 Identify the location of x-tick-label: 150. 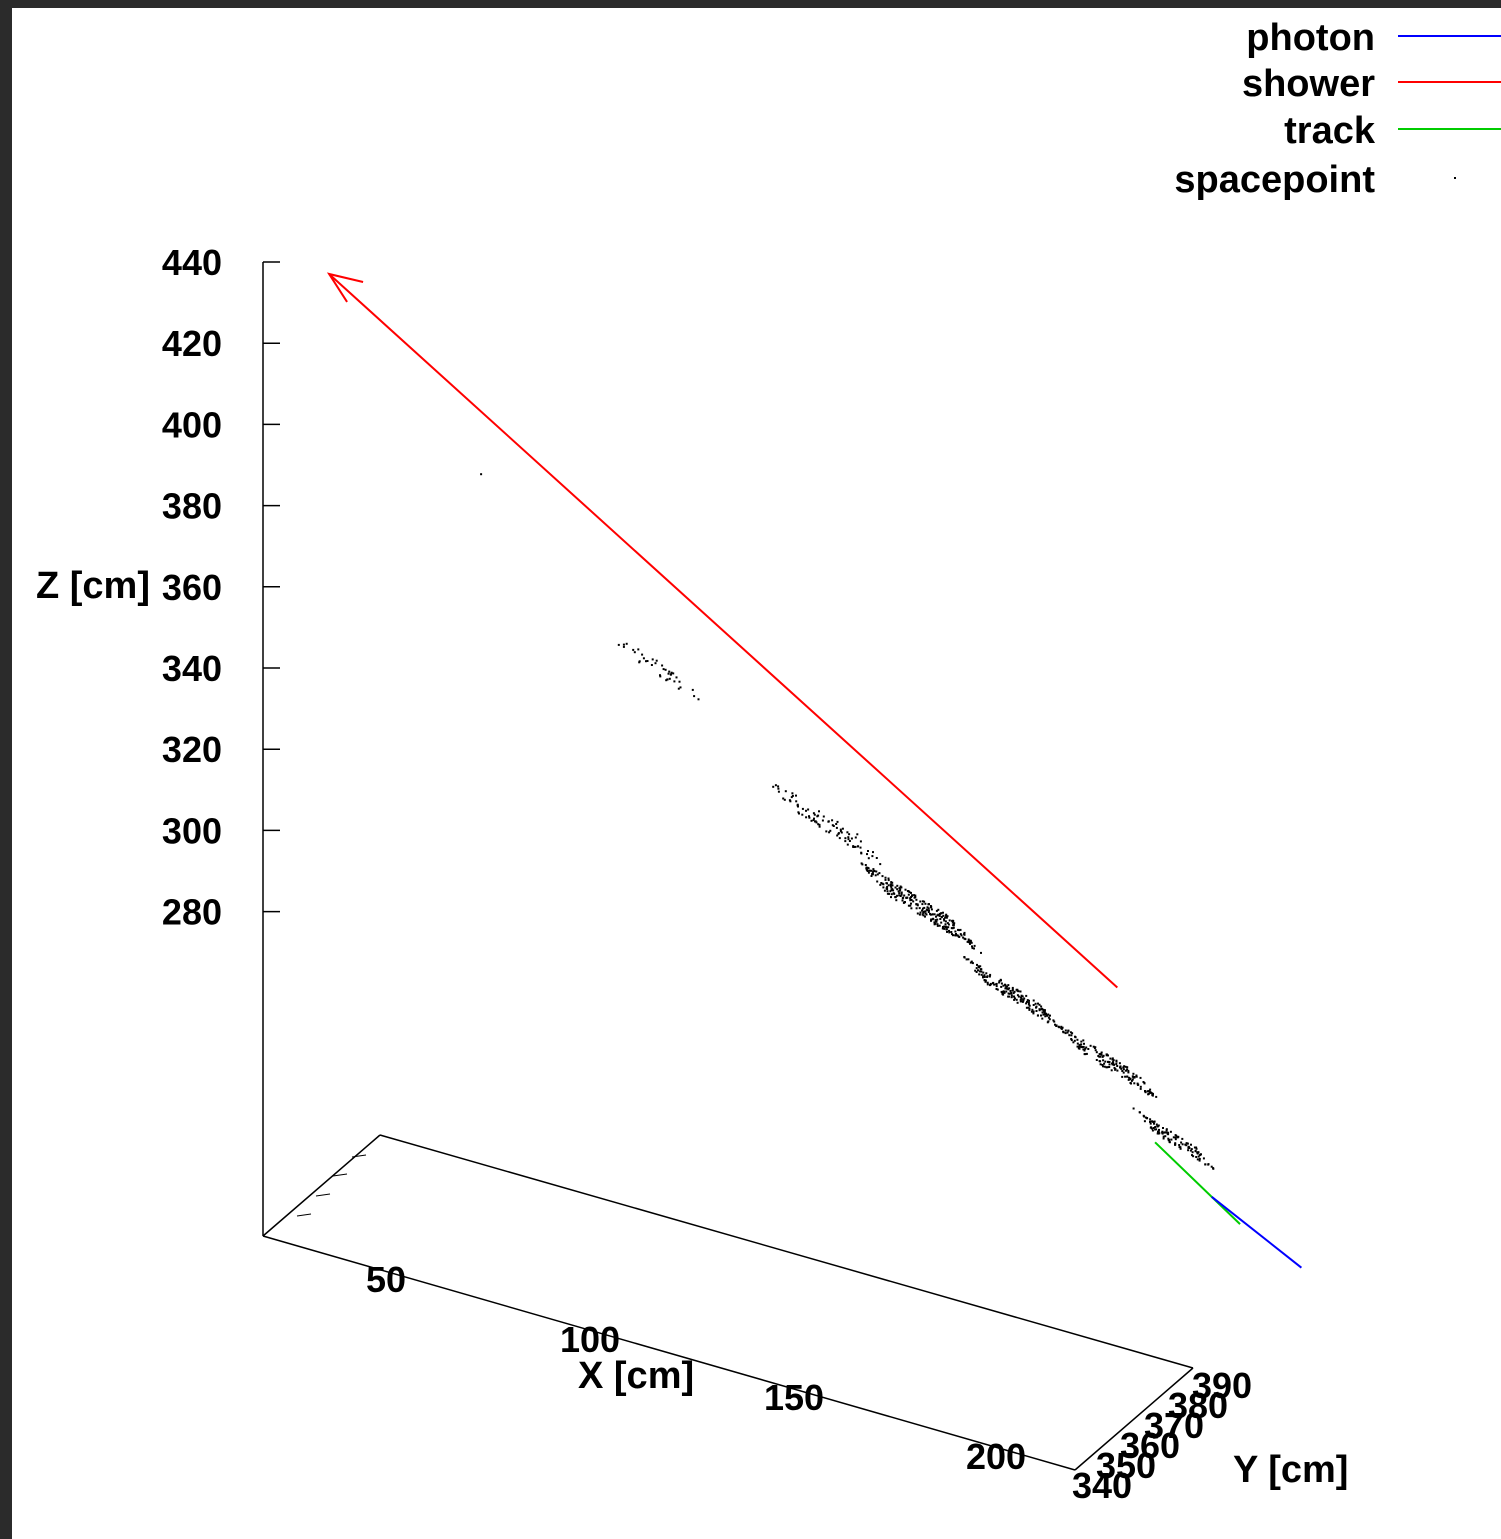
(794, 1397).